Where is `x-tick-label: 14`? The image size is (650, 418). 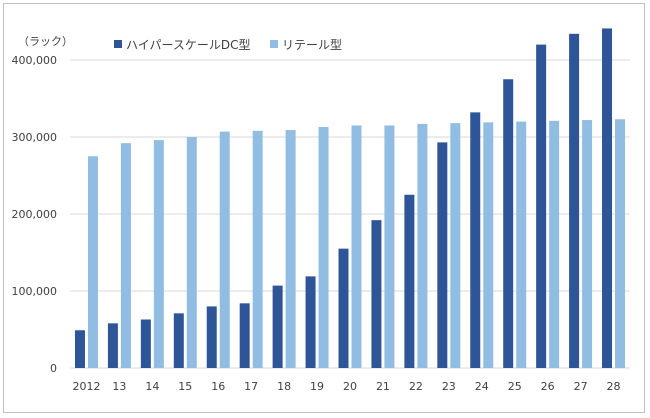 x-tick-label: 14 is located at coordinates (152, 386).